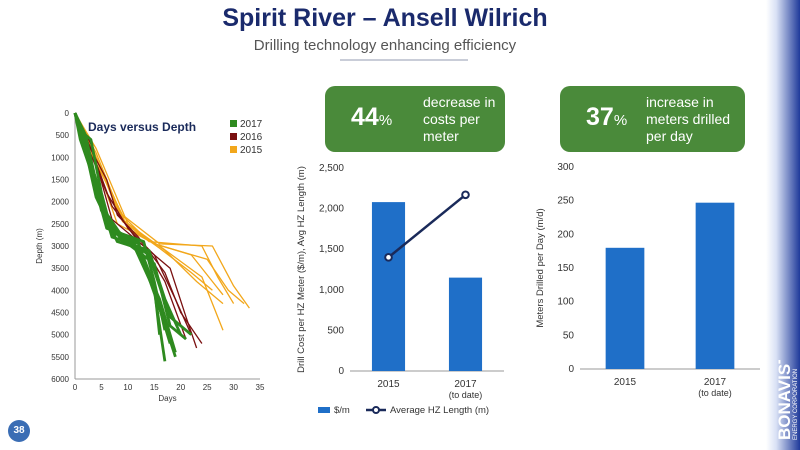 The width and height of the screenshot is (800, 450). I want to click on company-logo: BONAVISTA ENERGY CORPORATION, so click(786, 400).